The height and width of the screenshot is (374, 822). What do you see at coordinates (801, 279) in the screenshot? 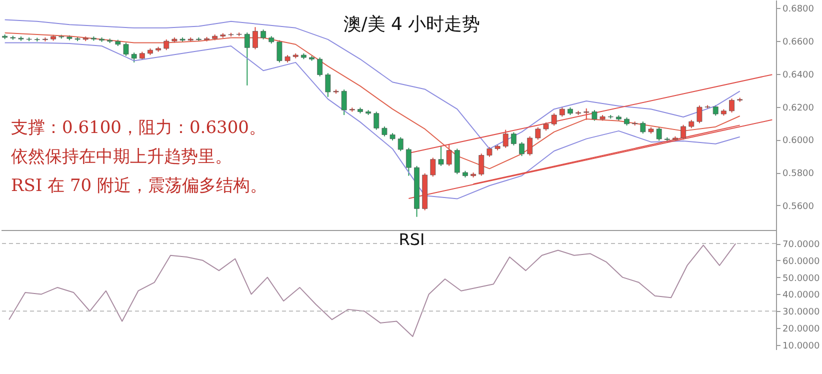
I see `y-tick-label: 50.0000` at bounding box center [801, 279].